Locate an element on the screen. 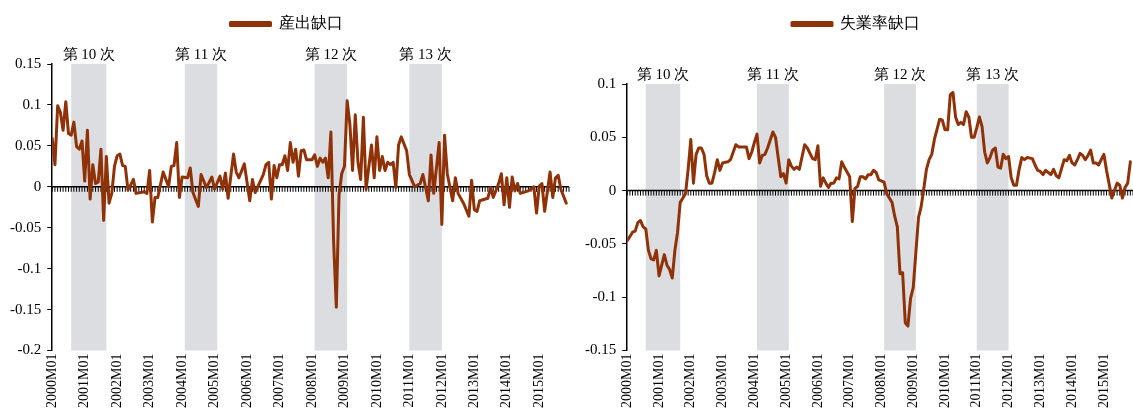 The height and width of the screenshot is (411, 1133). legend-label: 失業率缺口 is located at coordinates (880, 23).